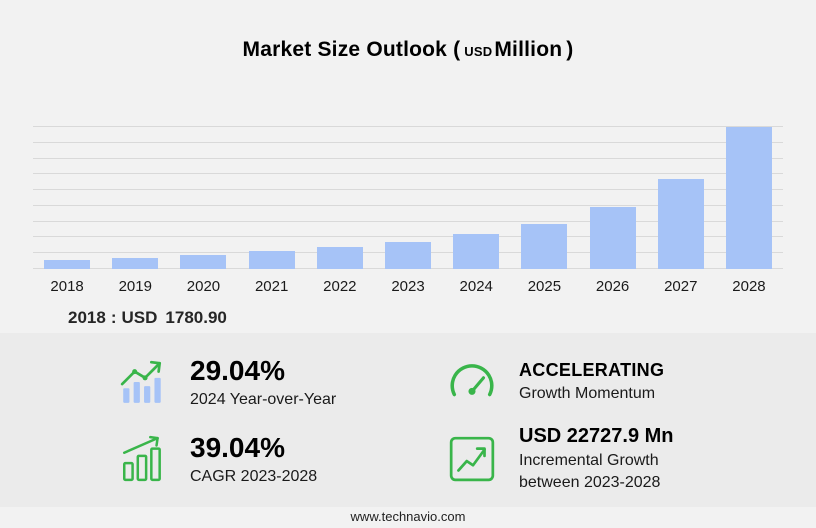  What do you see at coordinates (67, 198) in the screenshot?
I see `bar-slot-2018` at bounding box center [67, 198].